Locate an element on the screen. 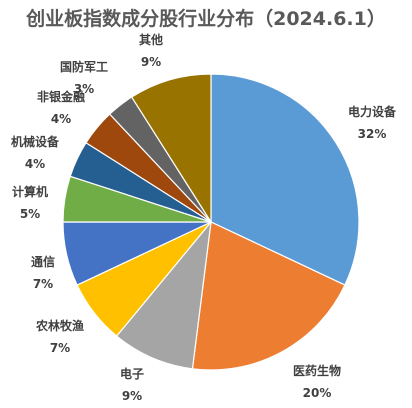  pie-slice-electronics is located at coordinates (164, 295).